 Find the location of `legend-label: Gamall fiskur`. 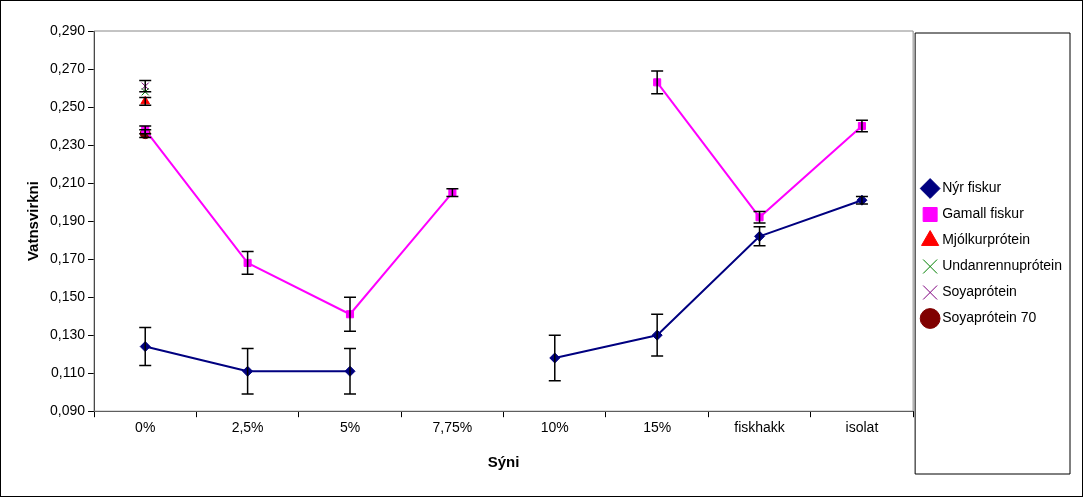

legend-label: Gamall fiskur is located at coordinates (983, 213).